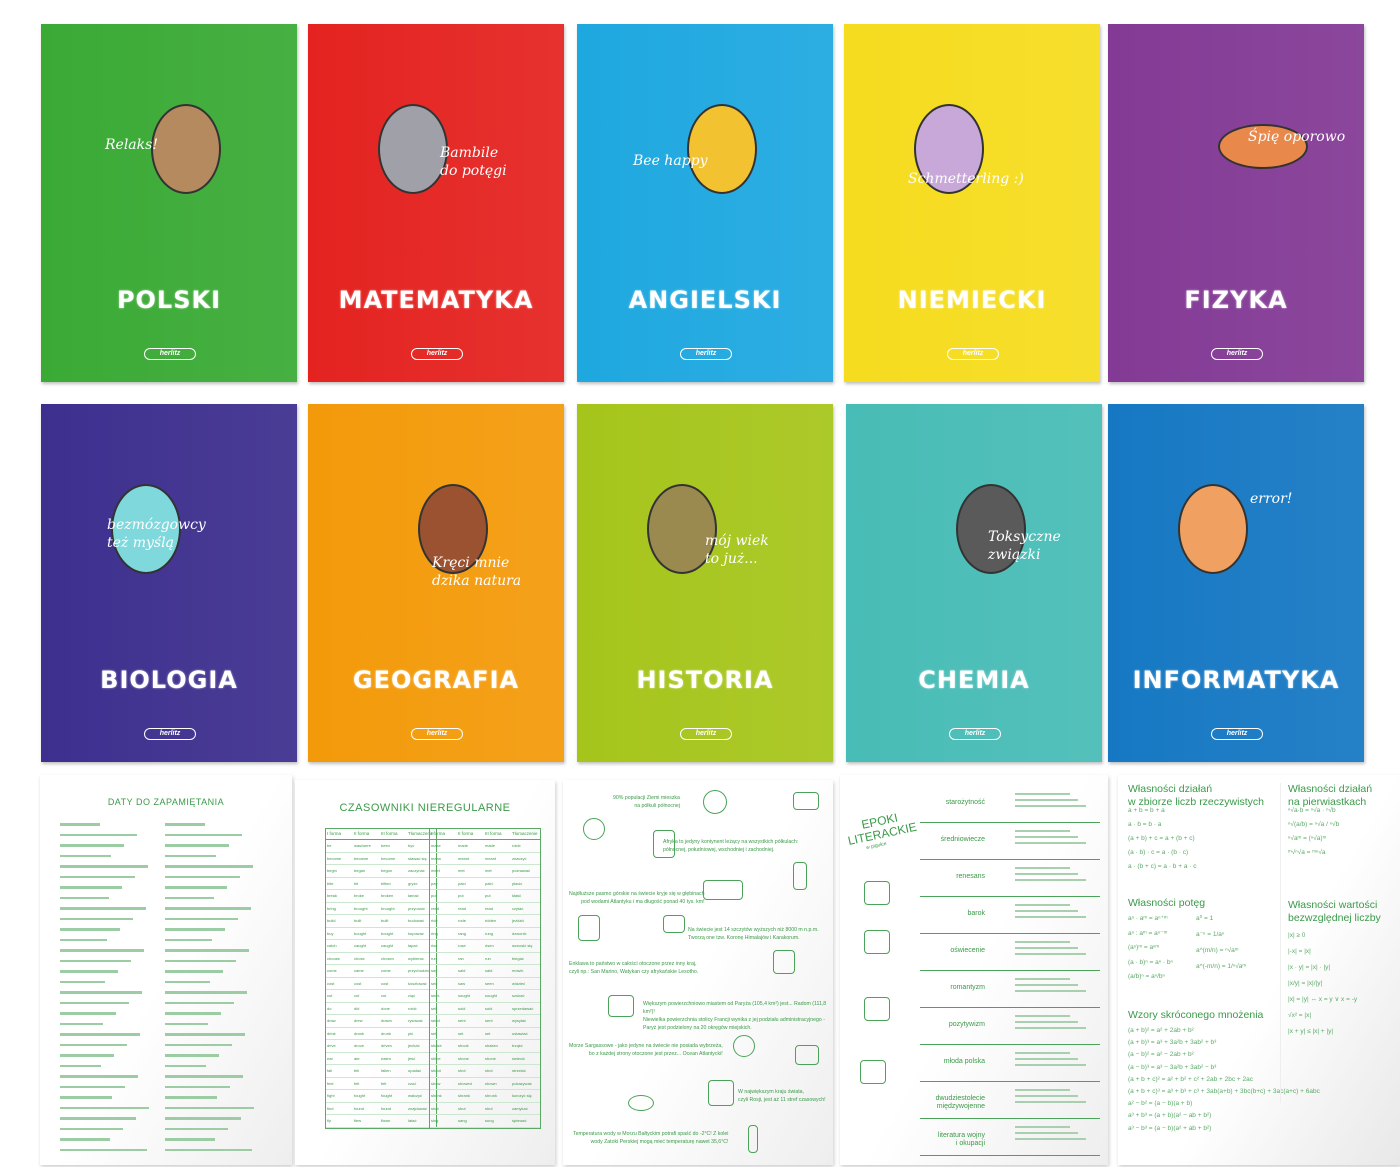 This screenshot has width=1400, height=1167. What do you see at coordinates (416, 921) in the screenshot?
I see `verb-cell: budować` at bounding box center [416, 921].